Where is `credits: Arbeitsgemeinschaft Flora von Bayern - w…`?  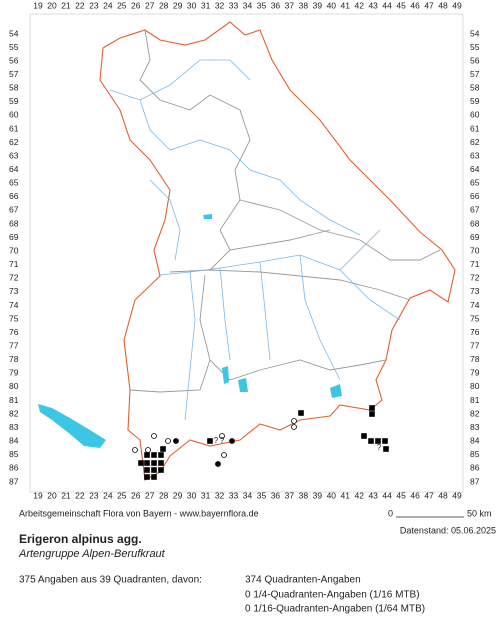
credits: Arbeitsgemeinschaft Flora von Bayern - w… is located at coordinates (139, 513).